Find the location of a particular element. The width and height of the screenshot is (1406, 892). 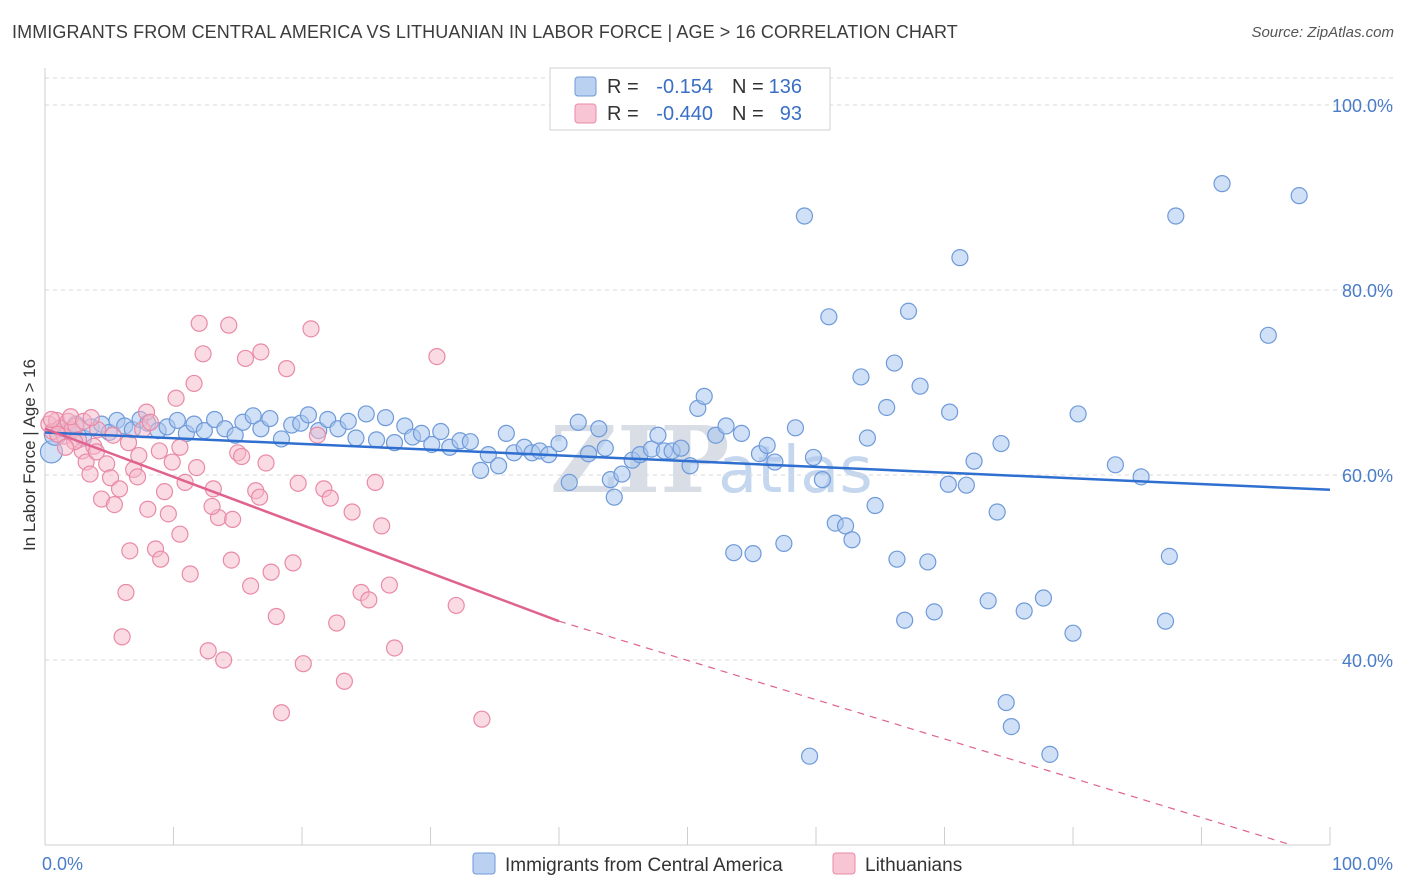

legend-n-label-1: N = is located at coordinates (748, 87).